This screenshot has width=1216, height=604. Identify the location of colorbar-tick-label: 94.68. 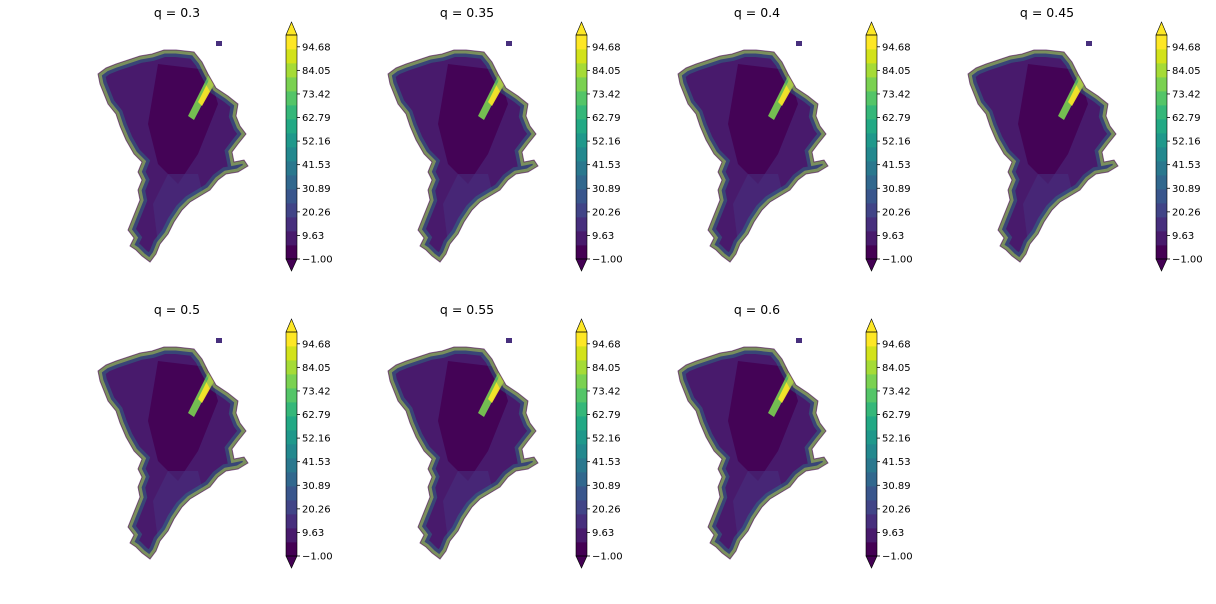
(606, 344).